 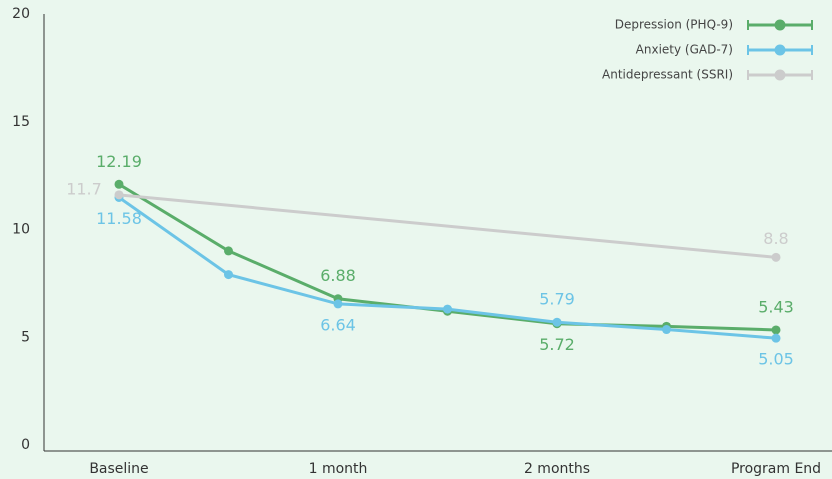 What do you see at coordinates (667, 75) in the screenshot?
I see `legend-label: Antidepressant (SSRI)` at bounding box center [667, 75].